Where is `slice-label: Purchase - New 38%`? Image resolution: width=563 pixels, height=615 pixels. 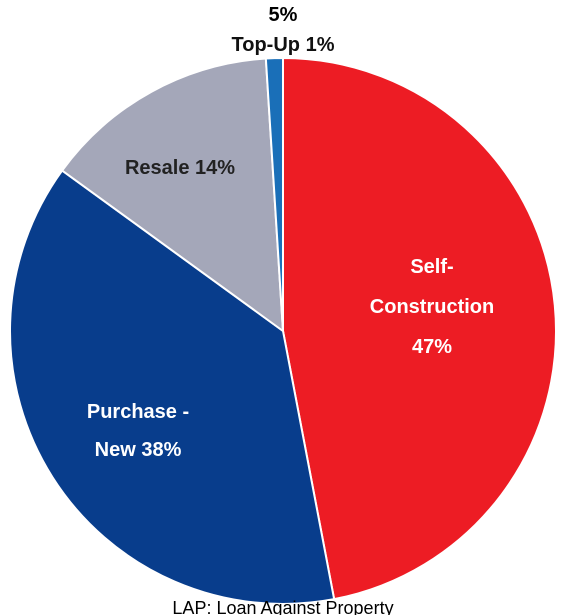
slice-label: Purchase - New 38% is located at coordinates (138, 431).